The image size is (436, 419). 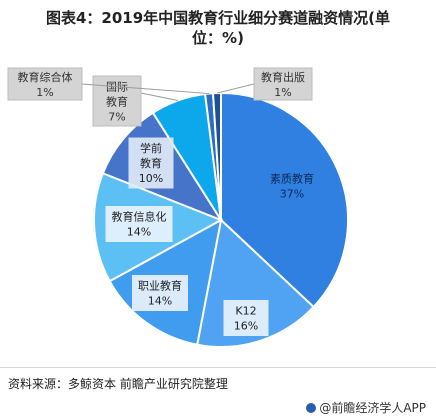 What do you see at coordinates (45, 77) in the screenshot?
I see `callout-label-6: 教育综合体` at bounding box center [45, 77].